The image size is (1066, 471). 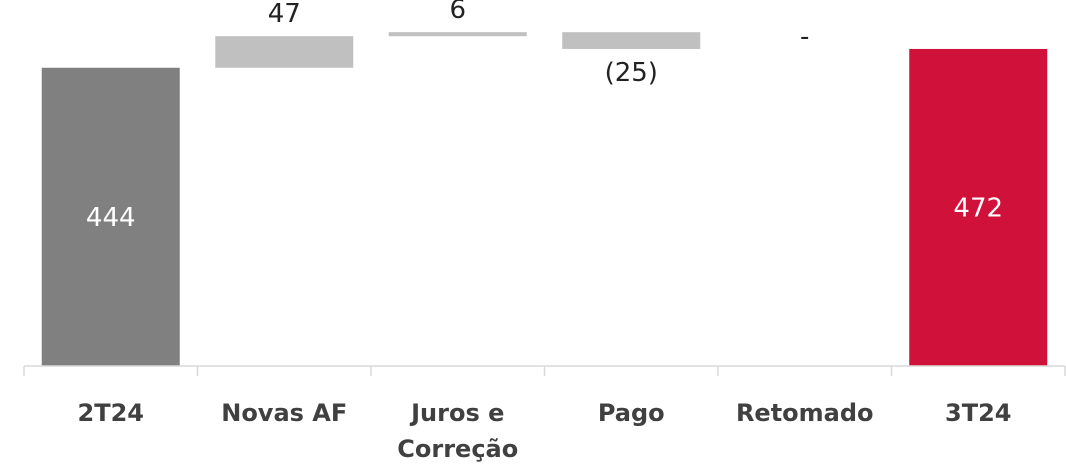 I want to click on data-label-2t24: 444, so click(x=111, y=218).